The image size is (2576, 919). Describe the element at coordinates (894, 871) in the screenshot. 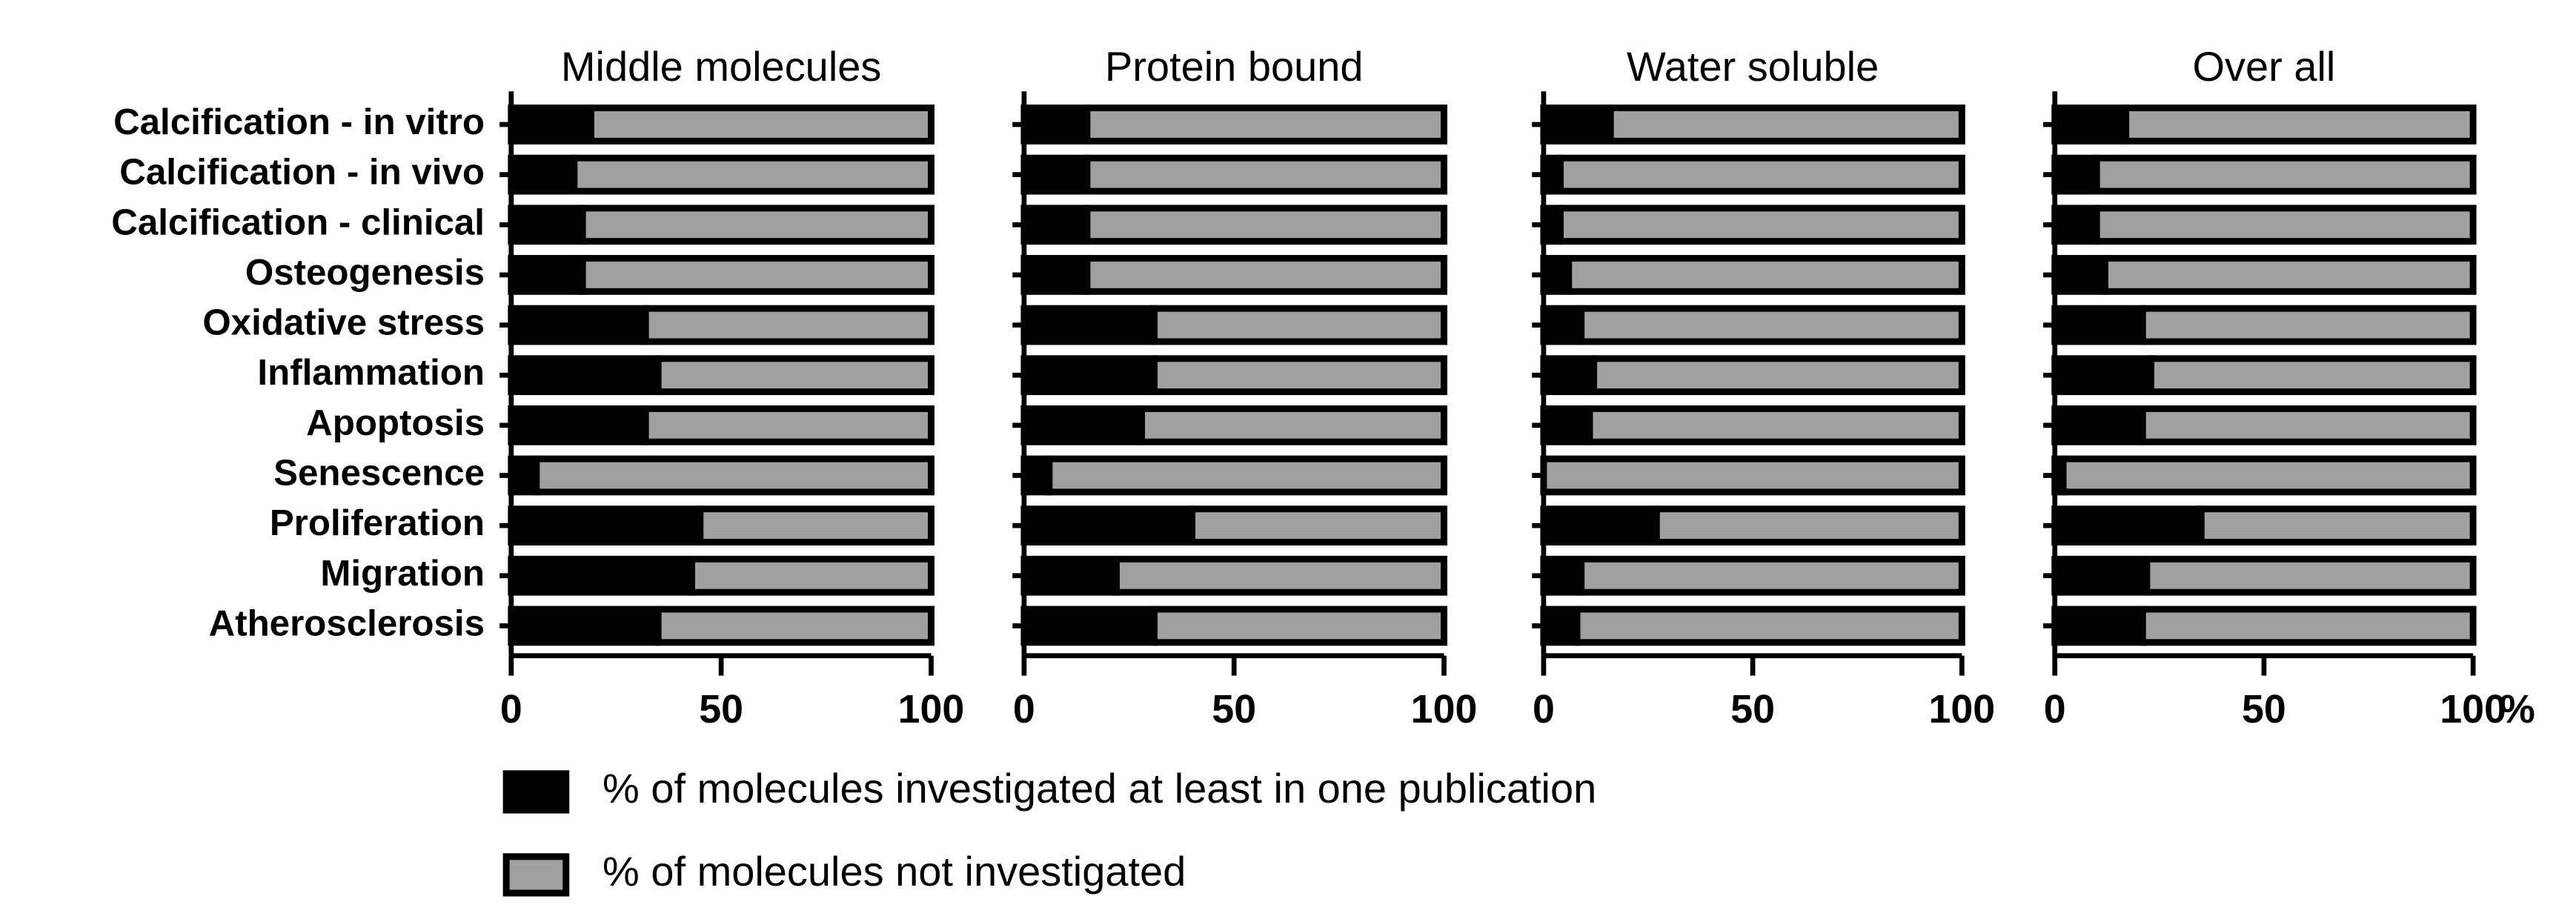

I see `legend-label: % of molecules not investigated` at that location.